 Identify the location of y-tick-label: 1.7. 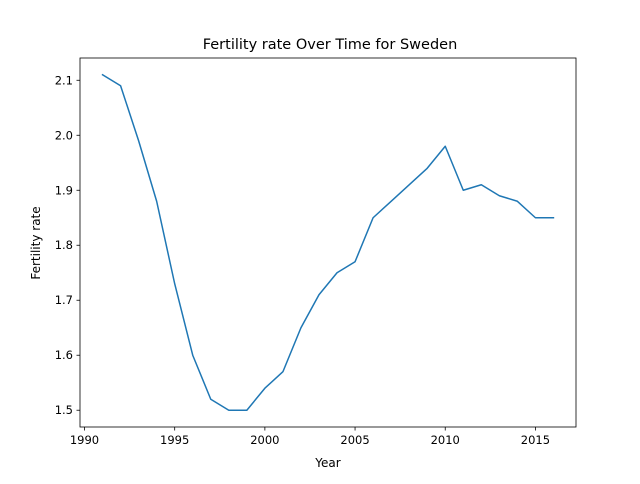
(64, 300).